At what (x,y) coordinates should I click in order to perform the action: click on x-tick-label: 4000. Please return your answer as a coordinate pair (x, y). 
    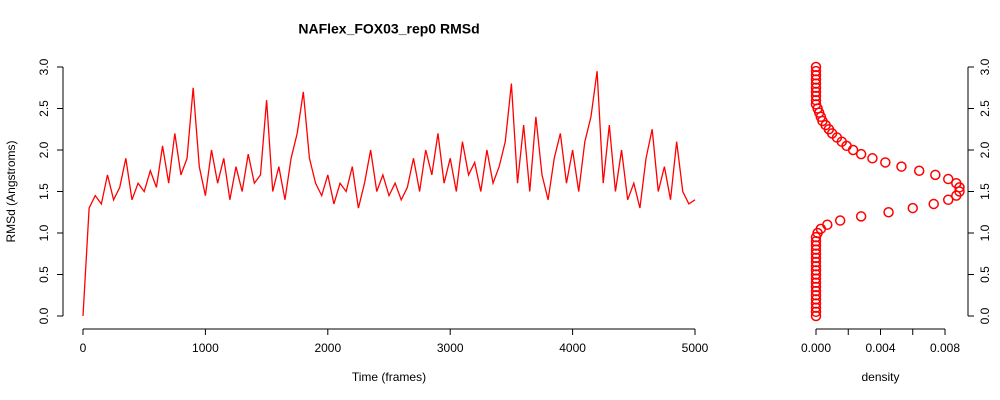
    Looking at the image, I should click on (572, 348).